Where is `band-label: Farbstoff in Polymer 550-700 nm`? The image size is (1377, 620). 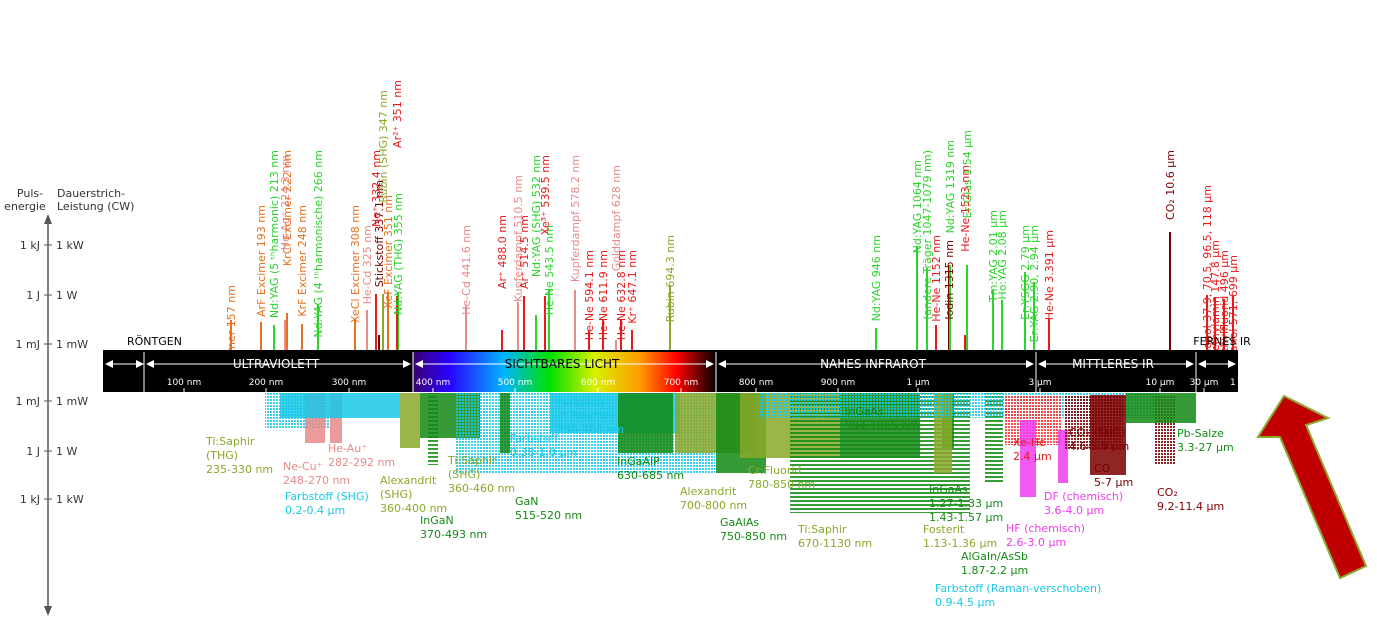 band-label: Farbstoff in Polymer 550-700 nm is located at coordinates (590, 415).